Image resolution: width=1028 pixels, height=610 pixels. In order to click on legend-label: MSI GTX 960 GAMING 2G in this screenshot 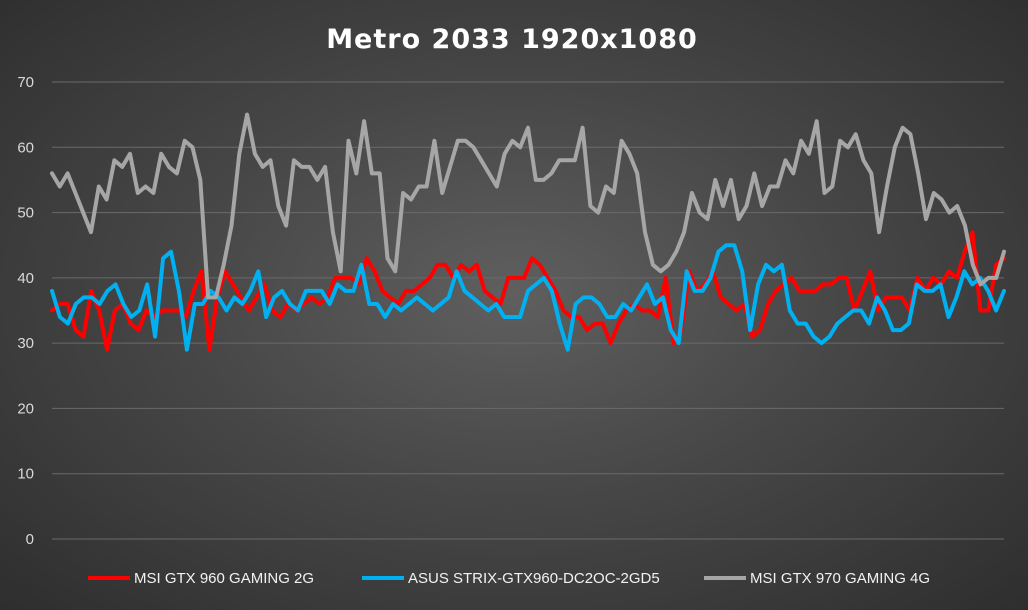, I will do `click(224, 578)`.